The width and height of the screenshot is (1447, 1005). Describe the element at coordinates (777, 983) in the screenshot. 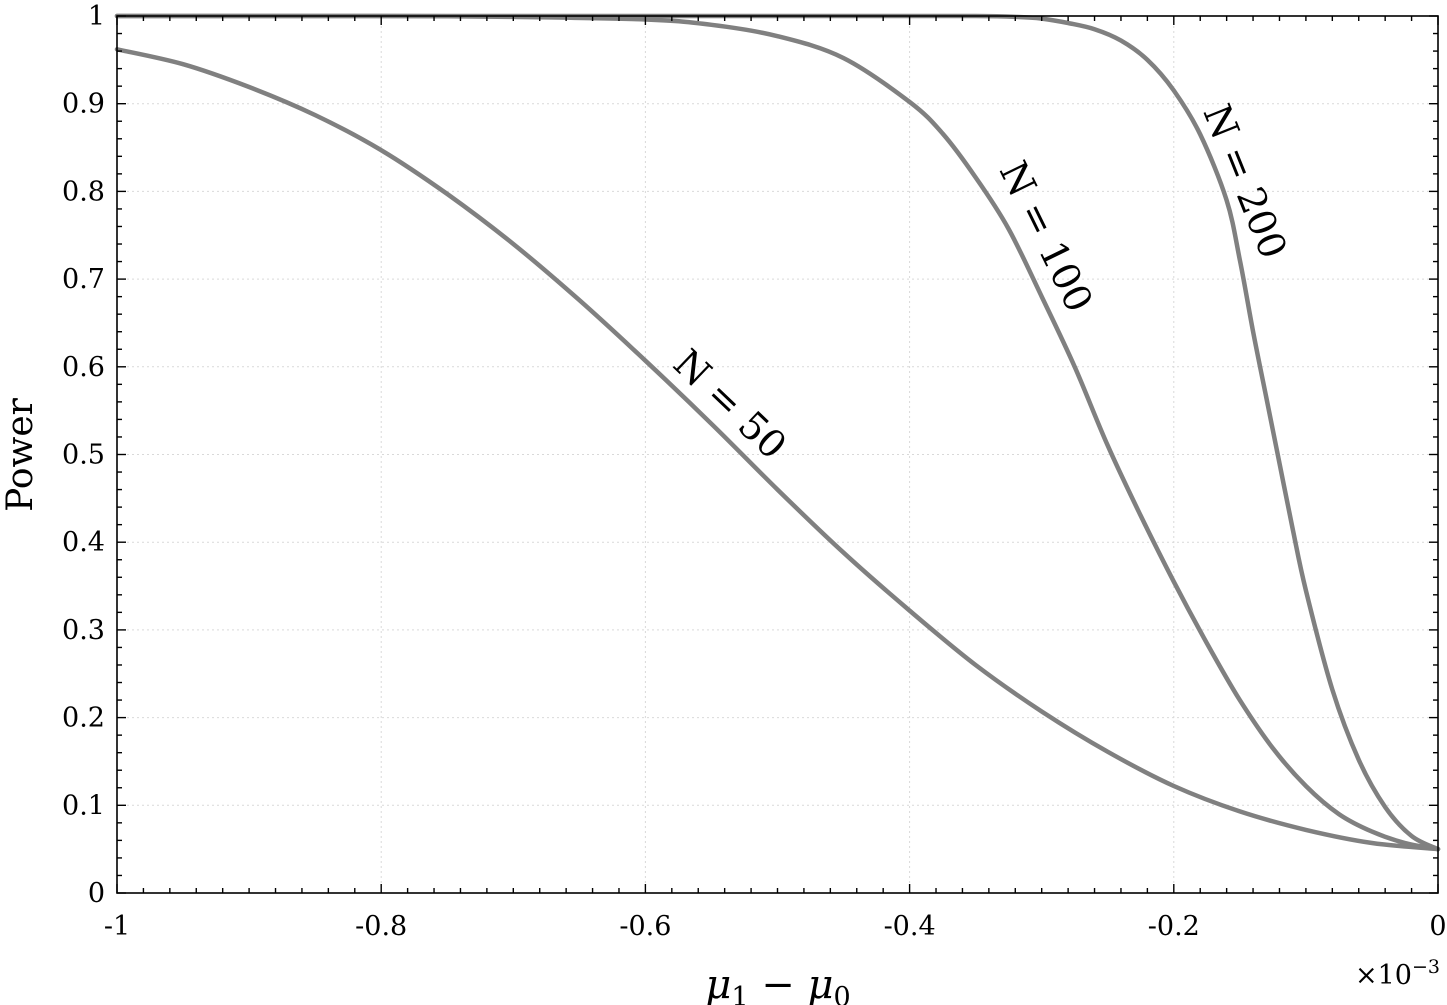

I see `x-axis-label: μ1 − μ0` at that location.